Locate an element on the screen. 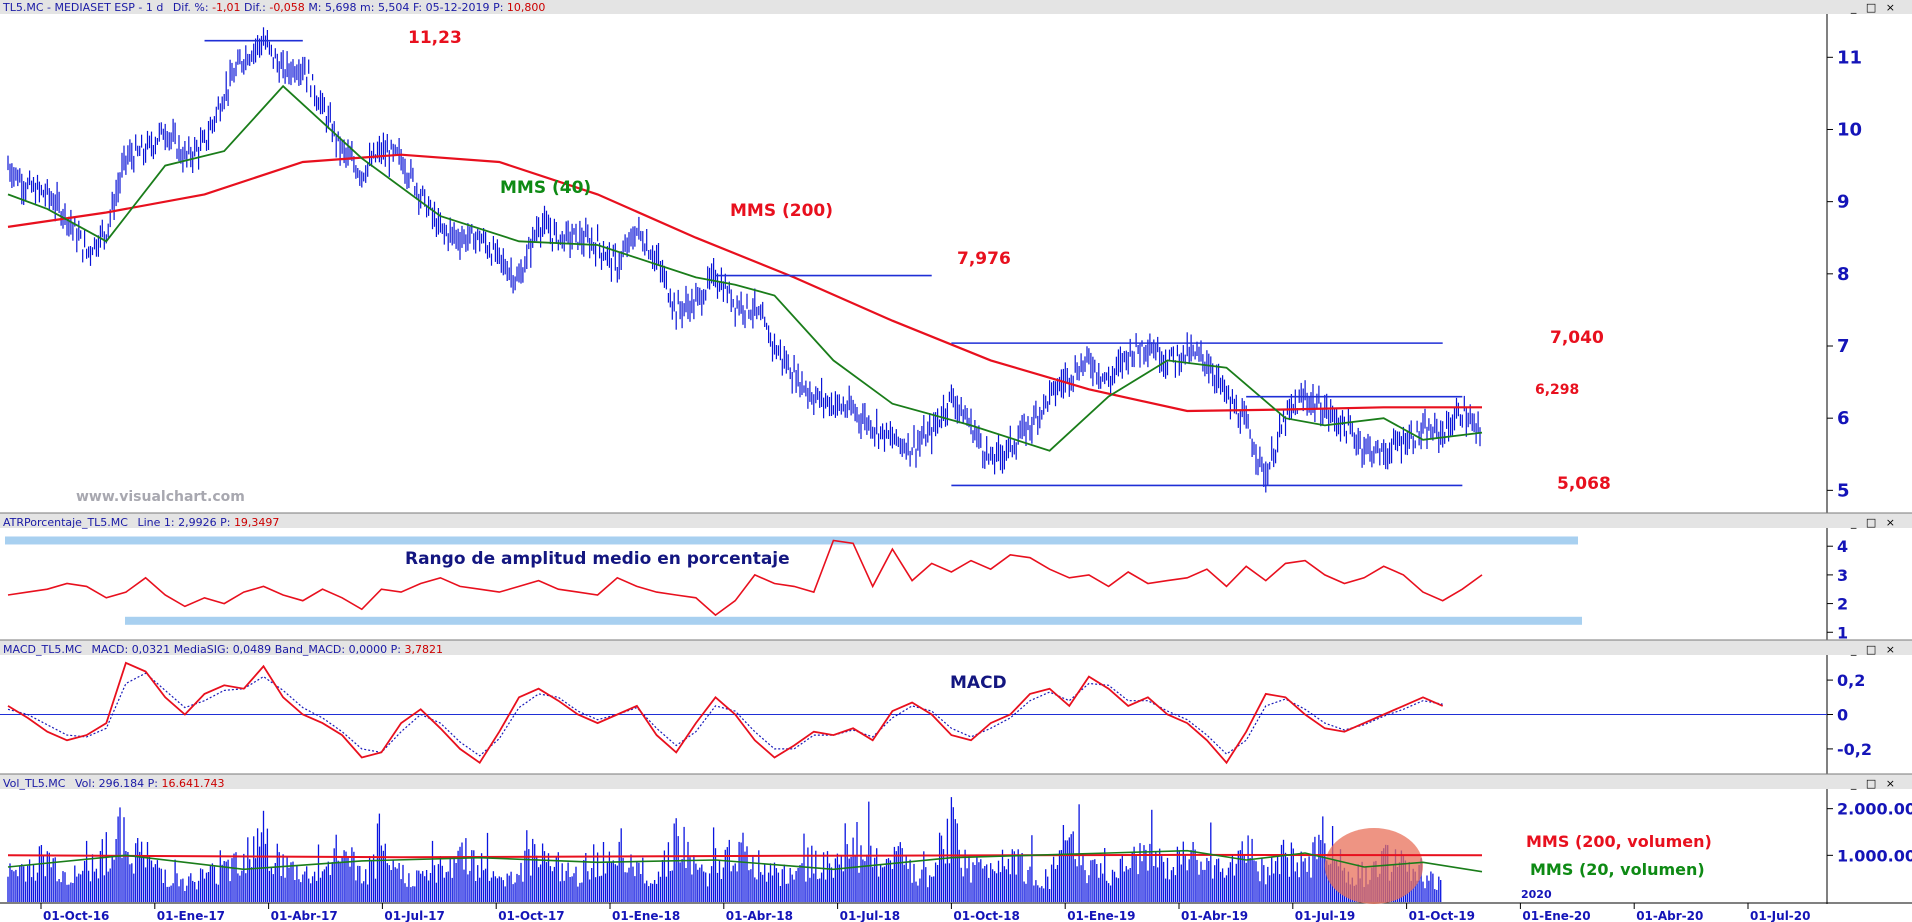  stat-label: Dif. %: is located at coordinates (192, 7).